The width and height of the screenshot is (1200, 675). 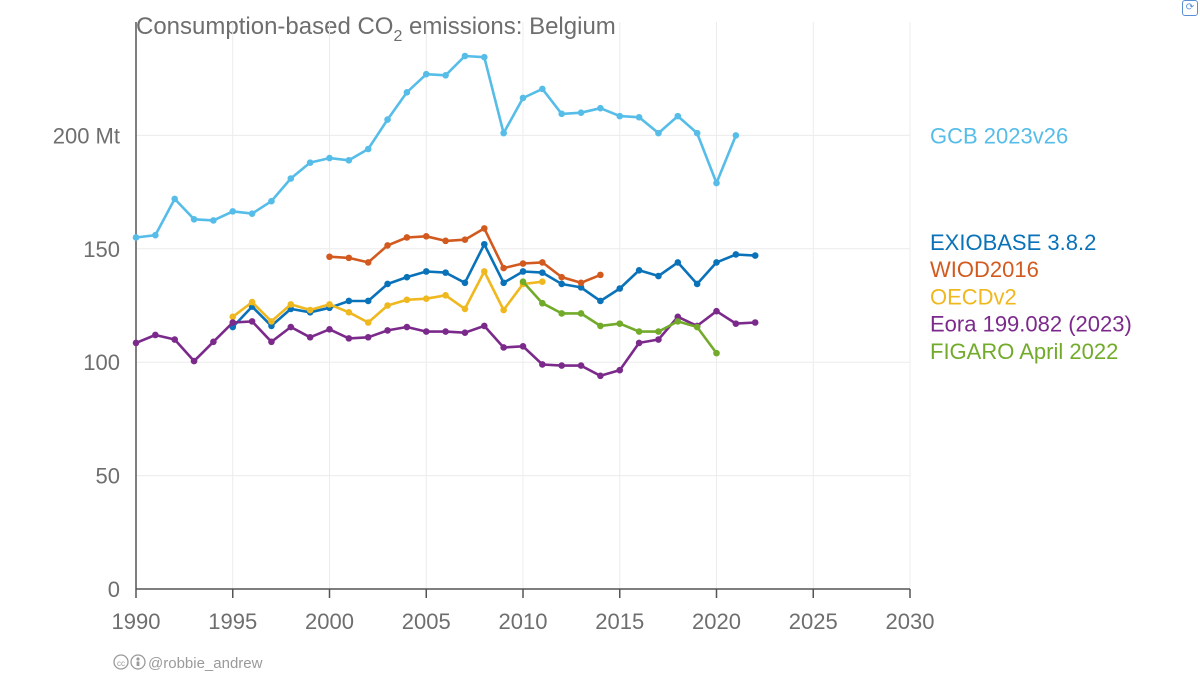 I want to click on x-tick-label: 2030, so click(x=910, y=621).